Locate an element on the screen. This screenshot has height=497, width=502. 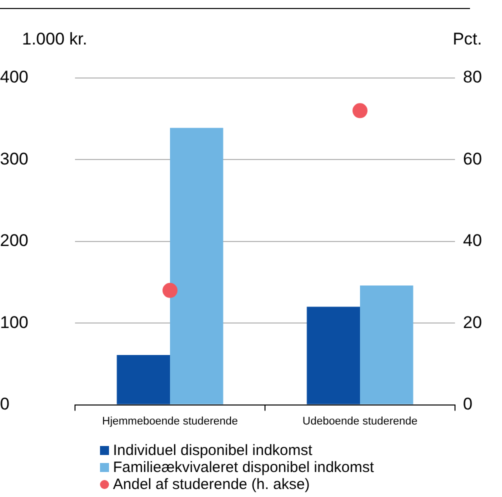
y-axis-title: 1.000 kr. is located at coordinates (55, 39).